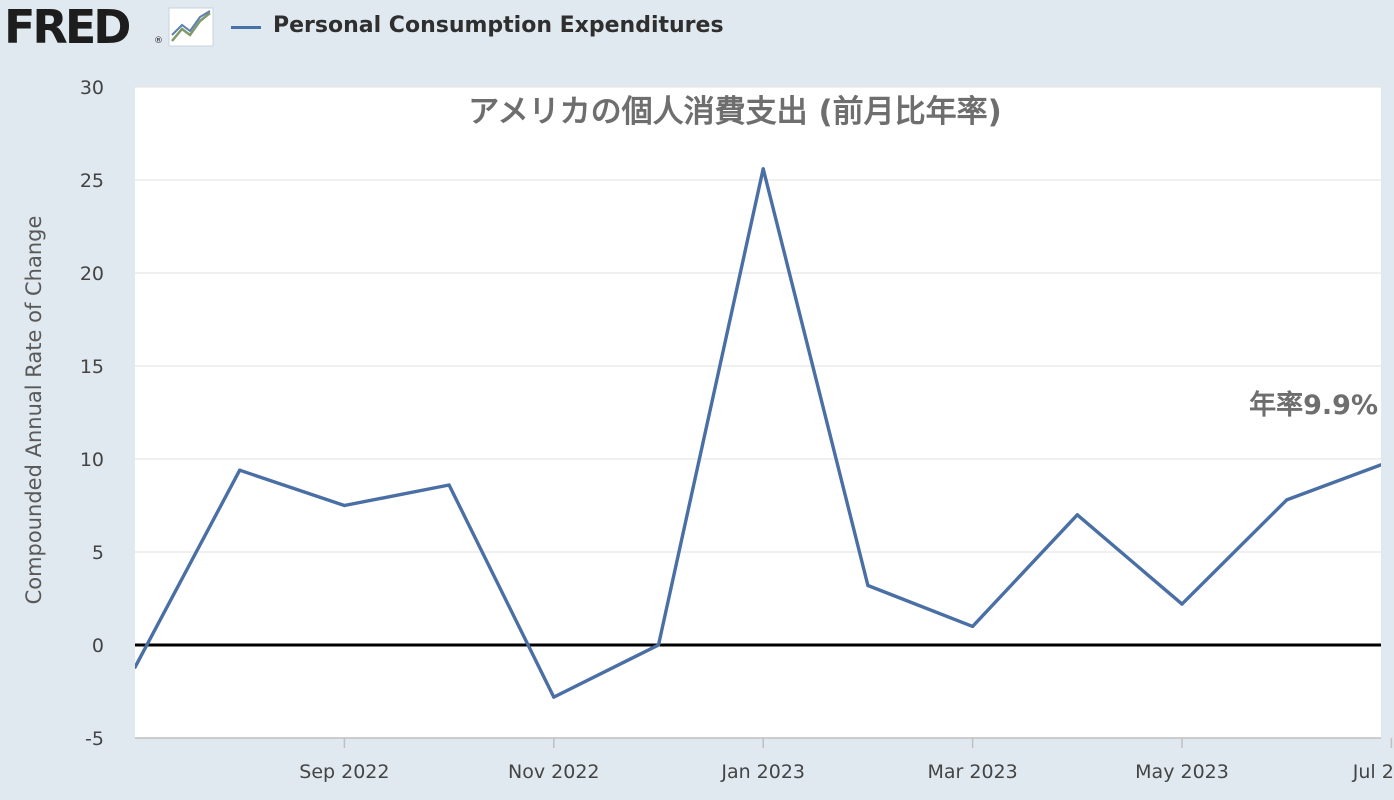  What do you see at coordinates (553, 772) in the screenshot?
I see `x-tick-label: Nov 2022` at bounding box center [553, 772].